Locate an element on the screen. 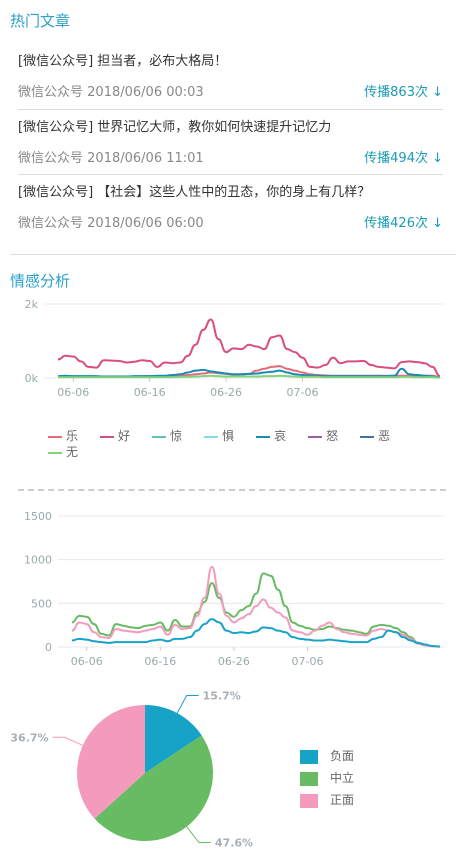  legend-item: 无 is located at coordinates (63, 452).